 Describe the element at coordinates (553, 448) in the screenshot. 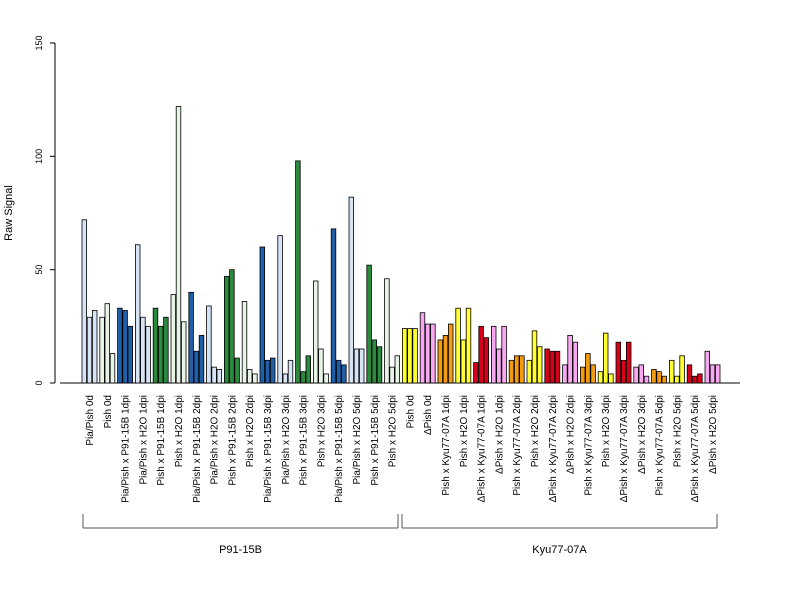

I see `category-label: ΔPish x Kyu77-07A 2dpi` at that location.